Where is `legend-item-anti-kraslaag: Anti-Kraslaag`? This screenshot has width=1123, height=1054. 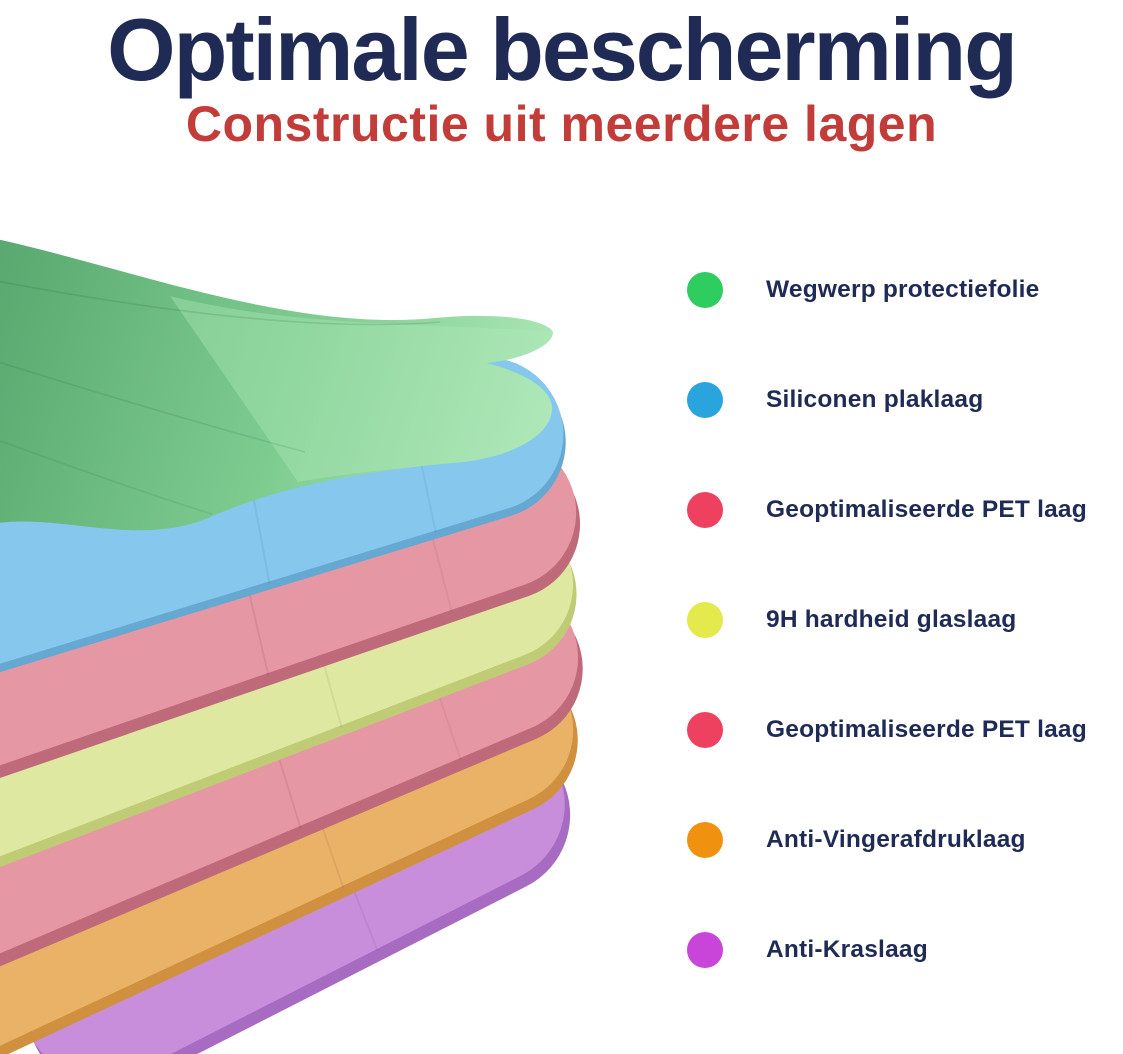 legend-item-anti-kraslaag: Anti-Kraslaag is located at coordinates (905, 950).